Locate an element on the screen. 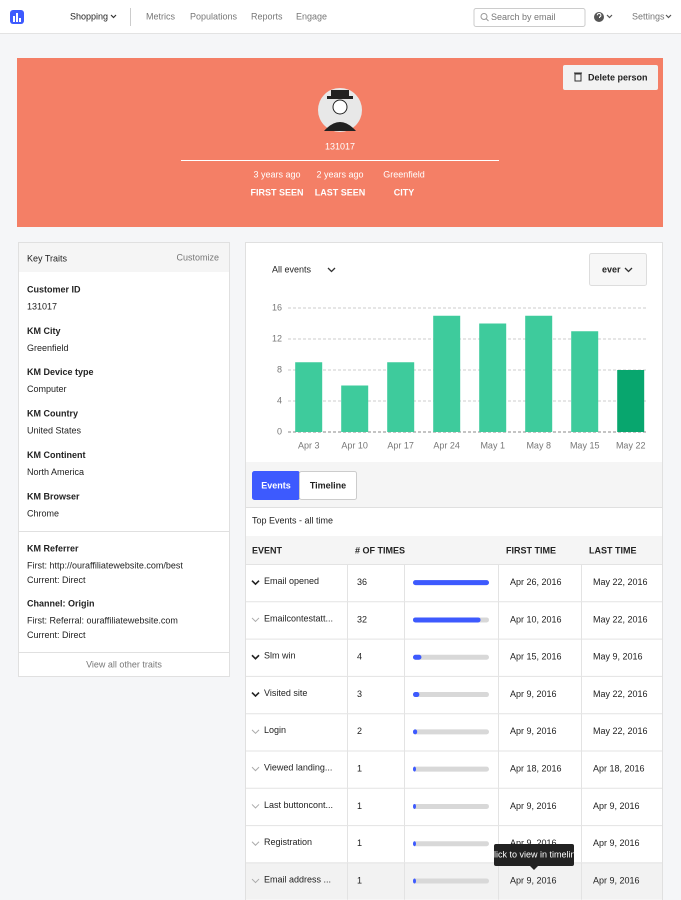 This screenshot has height=900, width=681. range-label: ever is located at coordinates (611, 269).